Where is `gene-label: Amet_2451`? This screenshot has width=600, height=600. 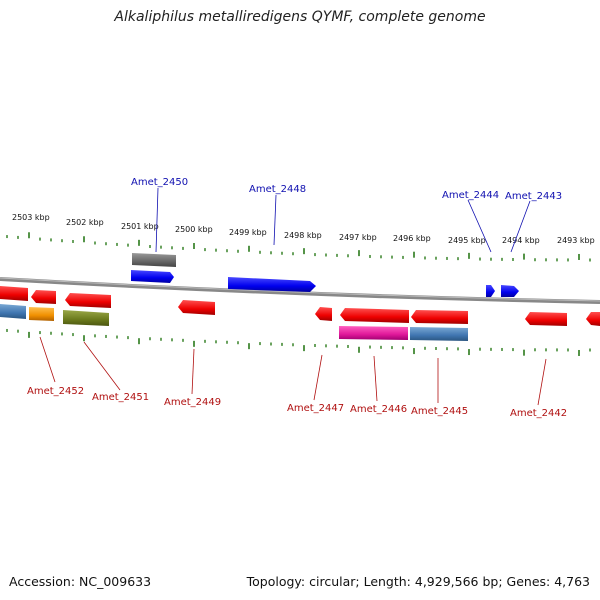 gene-label: Amet_2451 is located at coordinates (120, 397).